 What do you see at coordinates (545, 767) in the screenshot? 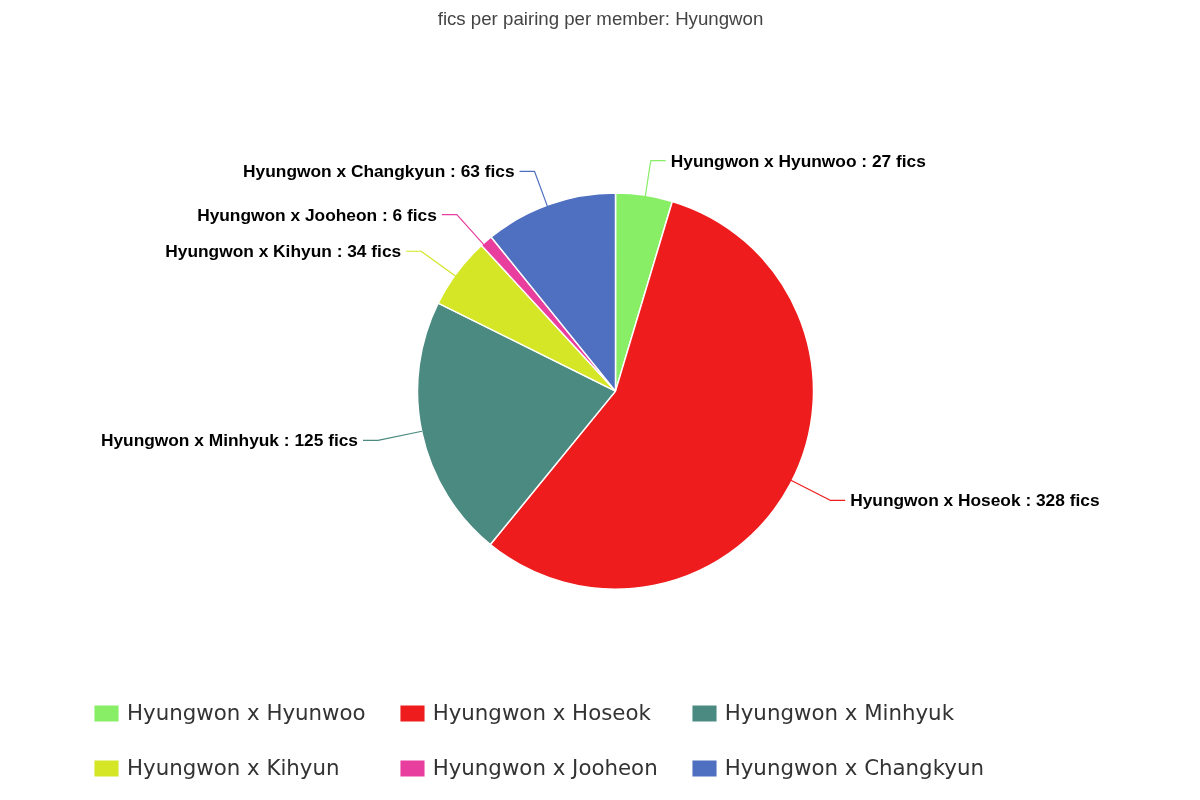
I see `legend-label: Hyungwon x Jooheon` at bounding box center [545, 767].